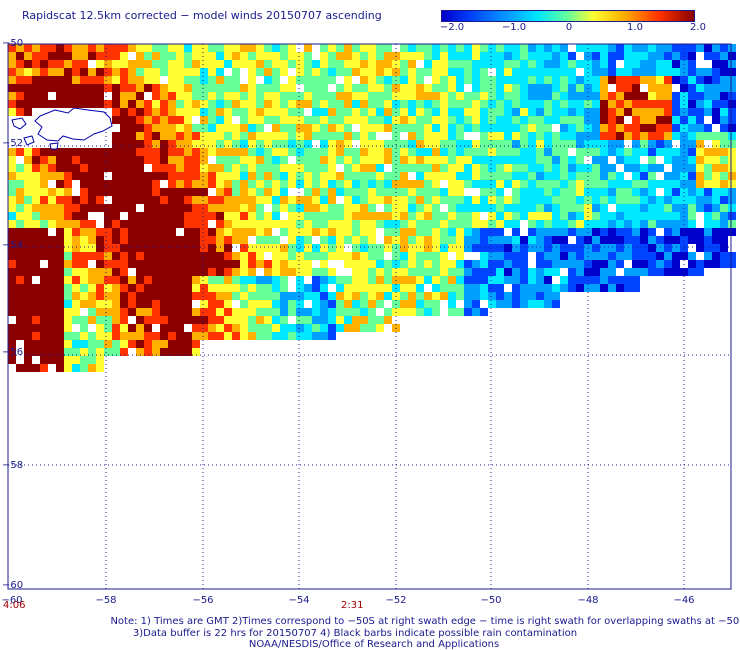  I want to click on latitude-label: −54, so click(13, 245).